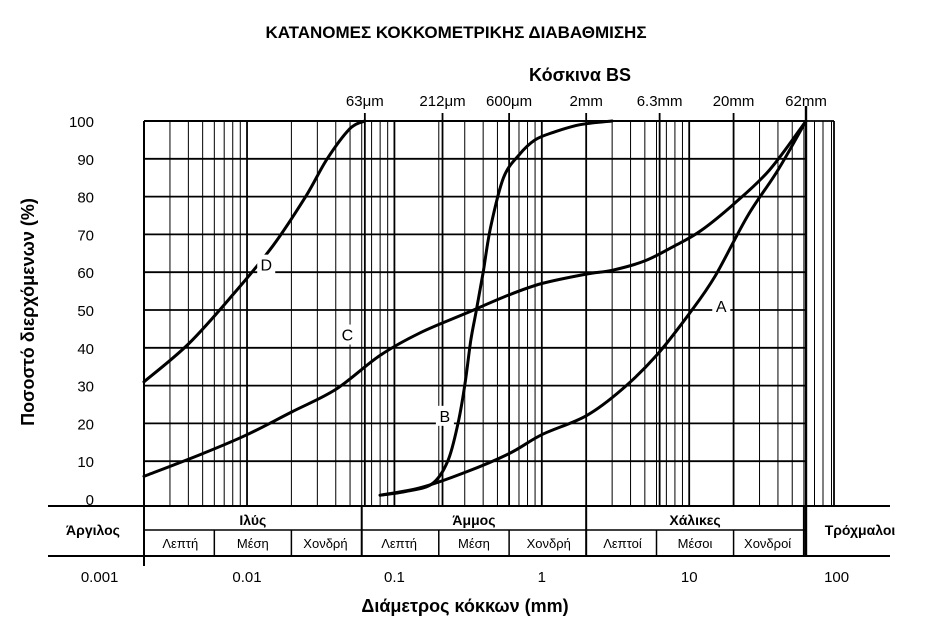 The height and width of the screenshot is (633, 930). Describe the element at coordinates (85, 160) in the screenshot. I see `y-tick-label: 90` at that location.